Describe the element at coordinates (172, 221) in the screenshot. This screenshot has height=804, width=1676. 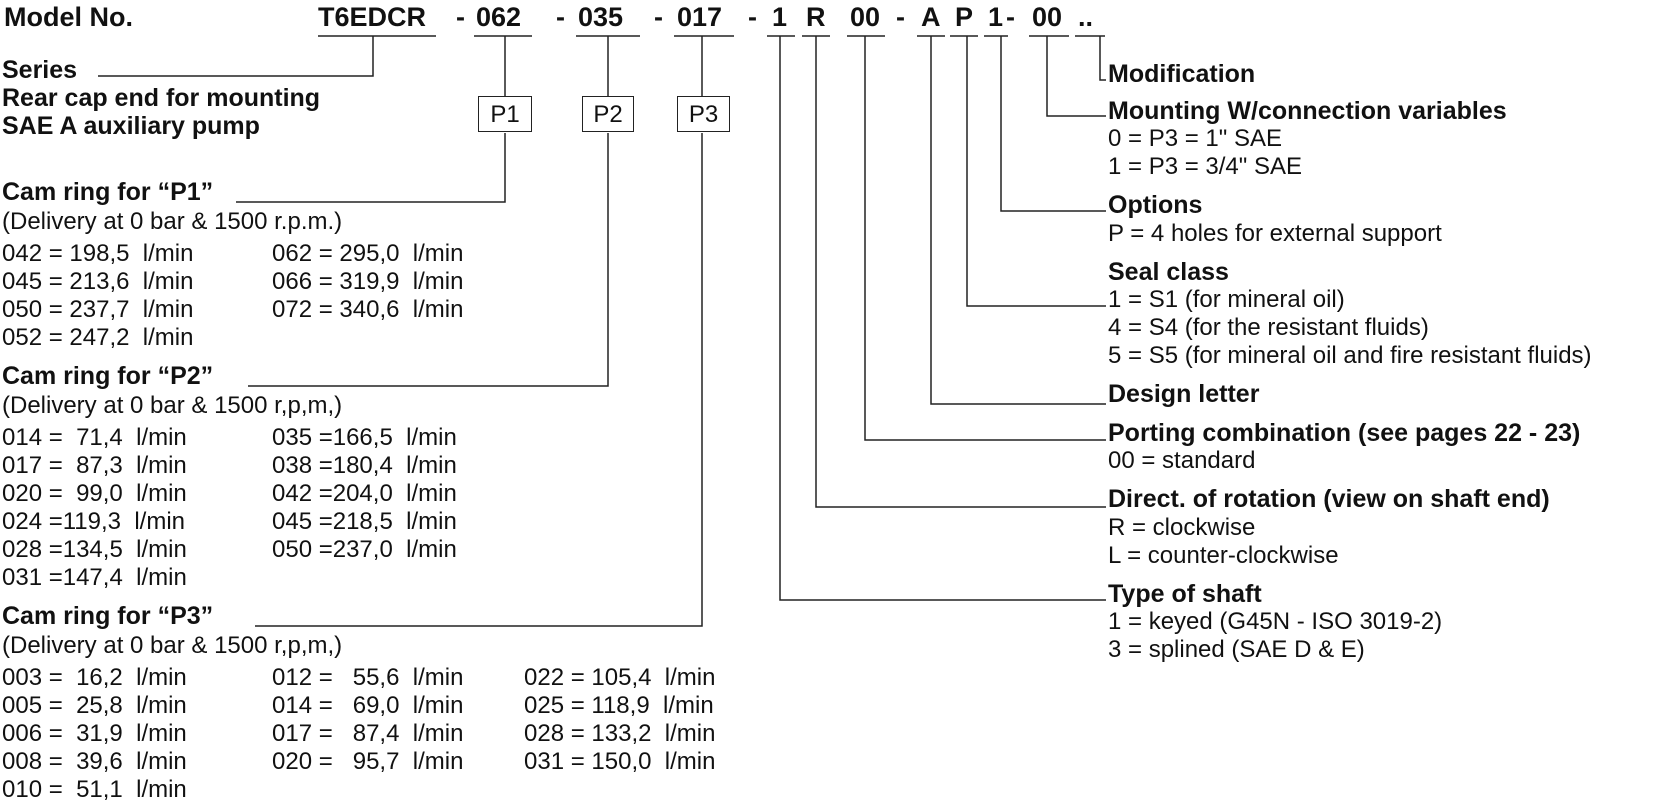
I see `p1-subtitle: (Delivery at 0 bar & 1500 r.p.m.)` at that location.